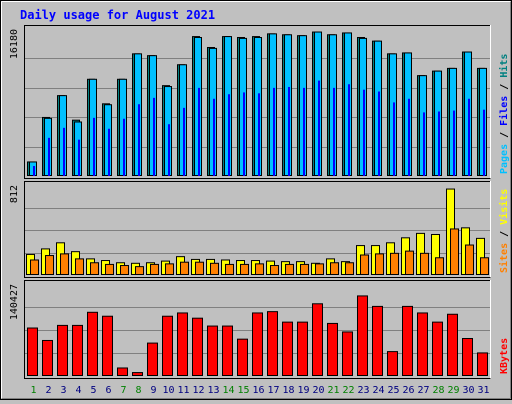 The image size is (512, 404). I want to click on y-max-label: 16180, so click(14, 44).